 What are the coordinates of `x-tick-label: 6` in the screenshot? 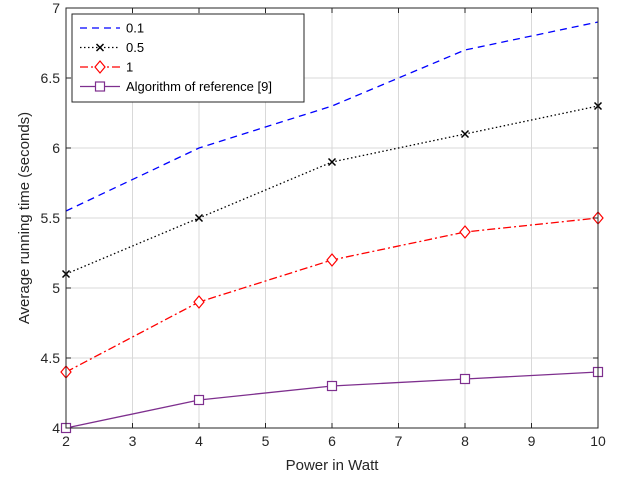 It's located at (332, 441).